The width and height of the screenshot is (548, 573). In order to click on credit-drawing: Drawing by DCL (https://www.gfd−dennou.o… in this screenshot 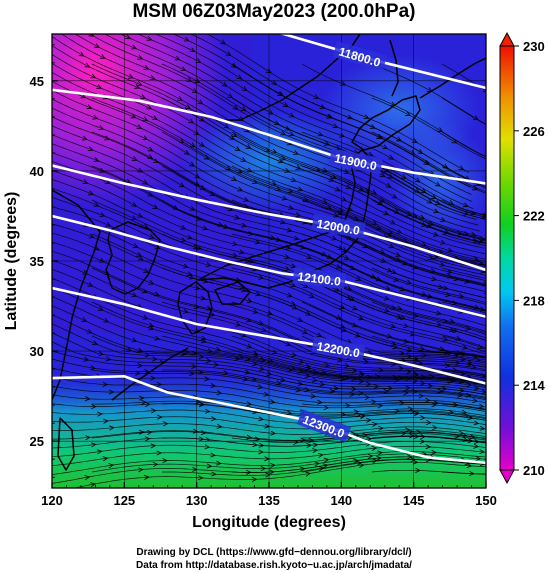, I will do `click(274, 552)`.